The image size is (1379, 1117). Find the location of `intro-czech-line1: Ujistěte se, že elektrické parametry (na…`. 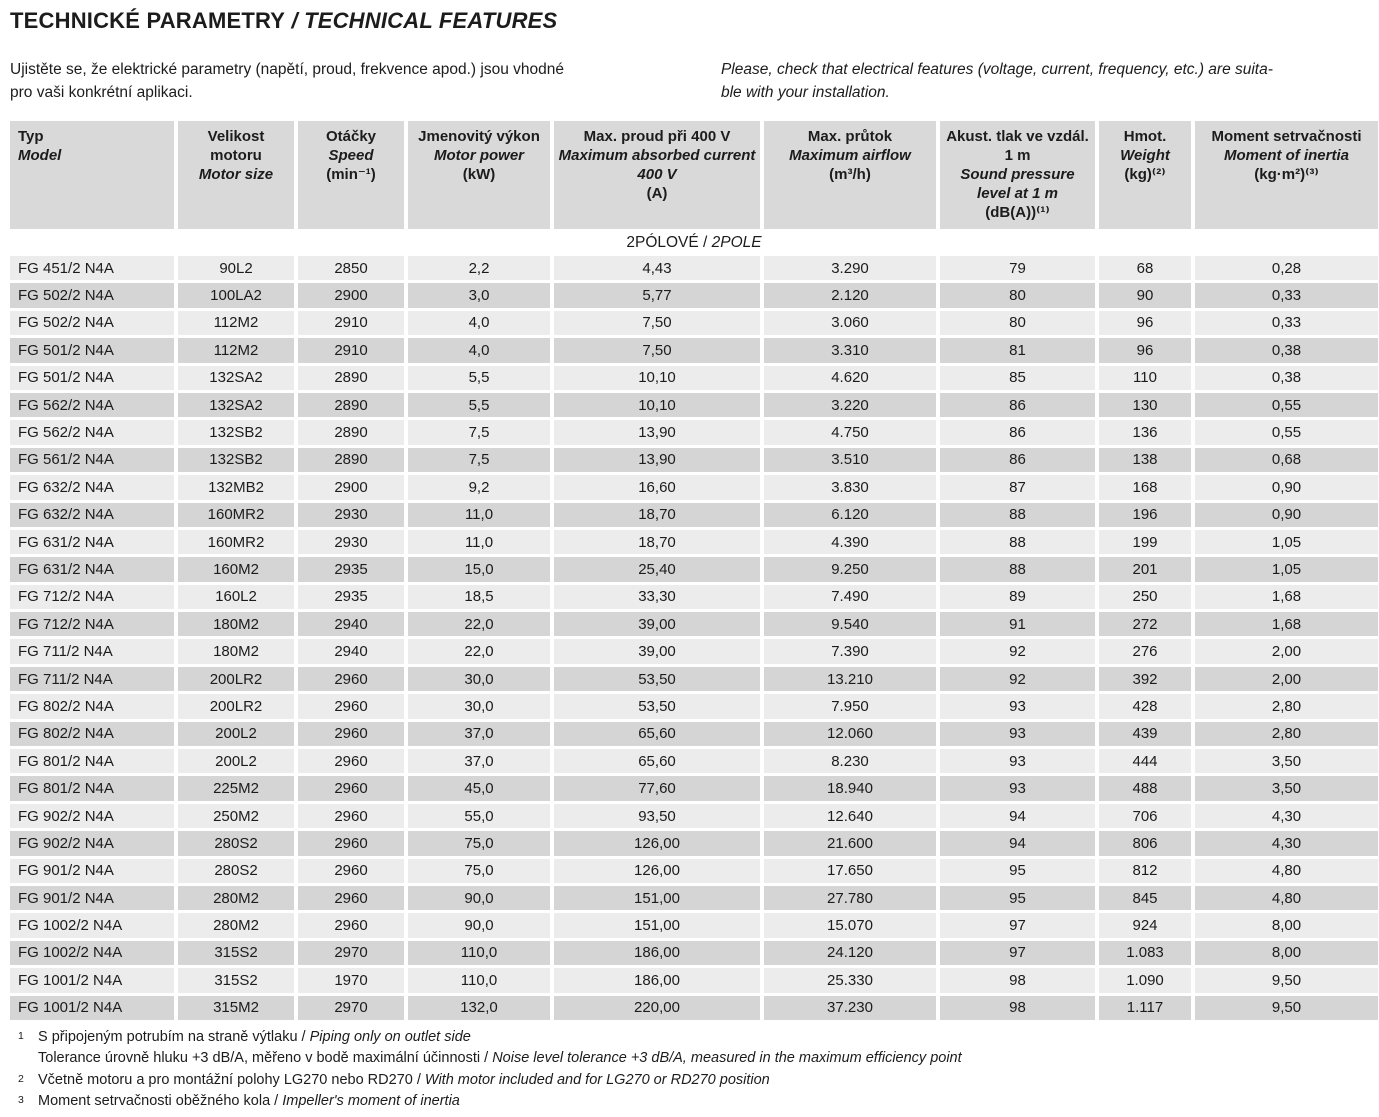

intro-czech-line1: Ujistěte se, že elektrické parametry (na… is located at coordinates (287, 69).